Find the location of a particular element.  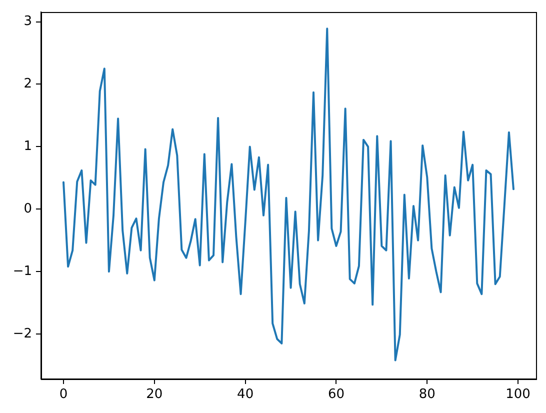

y-tick-label: −2 is located at coordinates (22, 334).